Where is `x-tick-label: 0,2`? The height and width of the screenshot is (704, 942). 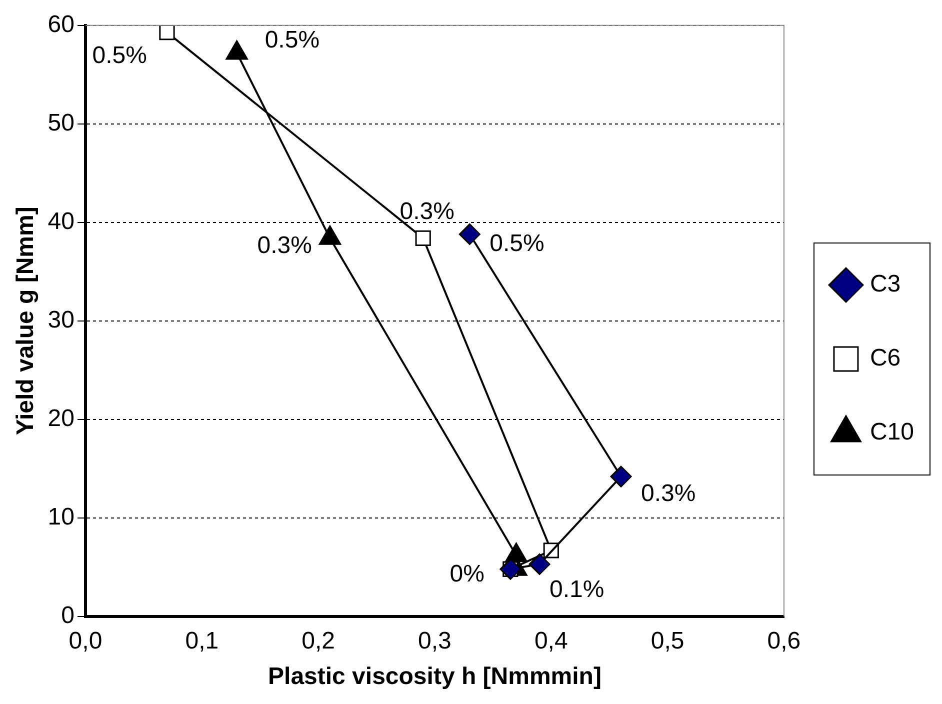 x-tick-label: 0,2 is located at coordinates (319, 640).